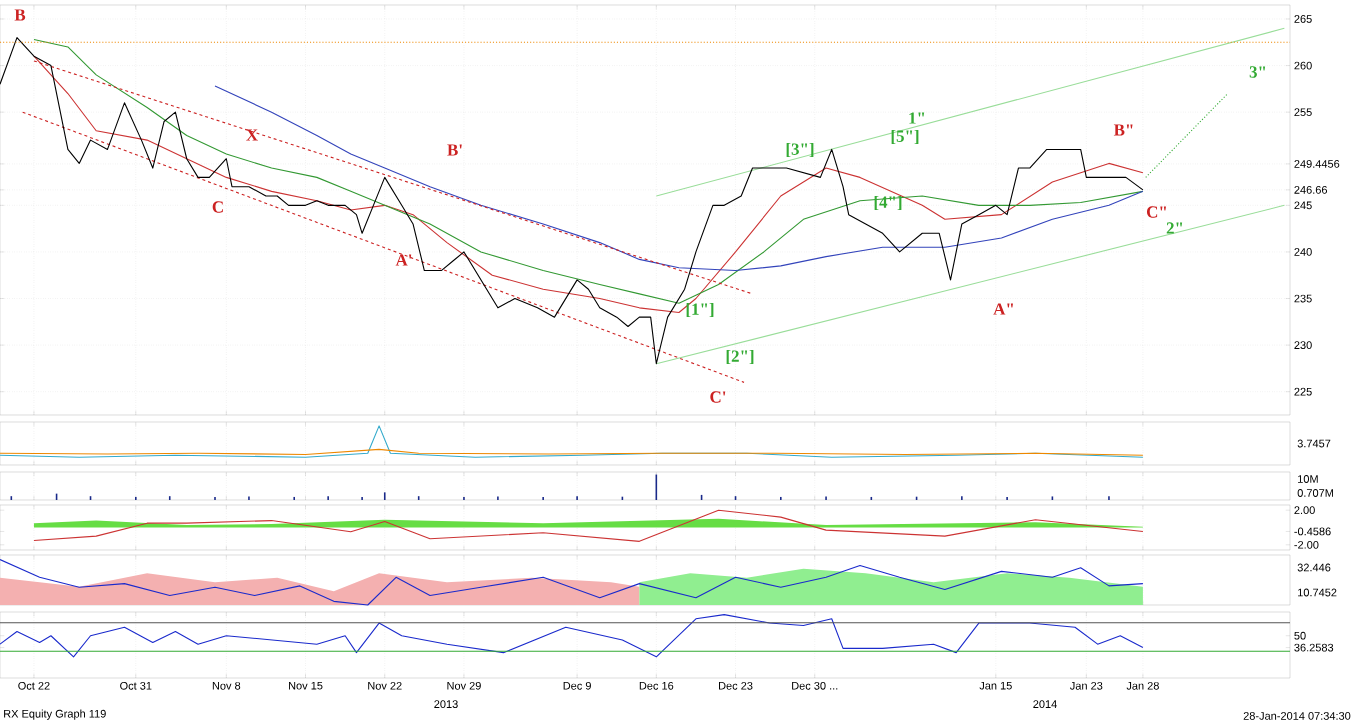 This screenshot has width=1354, height=723. What do you see at coordinates (656, 685) in the screenshot?
I see `x-tick-label: Dec 16` at bounding box center [656, 685].